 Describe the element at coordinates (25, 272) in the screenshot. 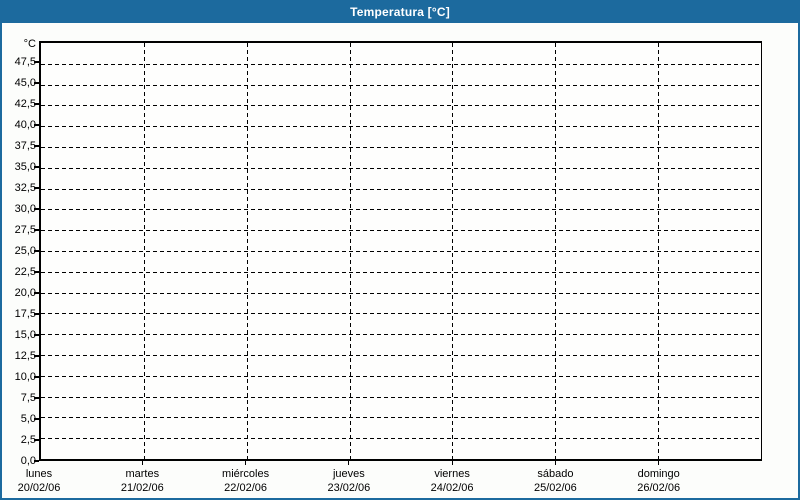

I see `y-tick-label: 22,5` at that location.